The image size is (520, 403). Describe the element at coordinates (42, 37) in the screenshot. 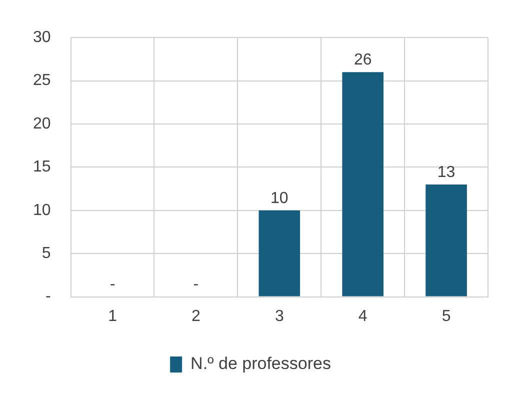

I see `y-tick-label: 30` at that location.